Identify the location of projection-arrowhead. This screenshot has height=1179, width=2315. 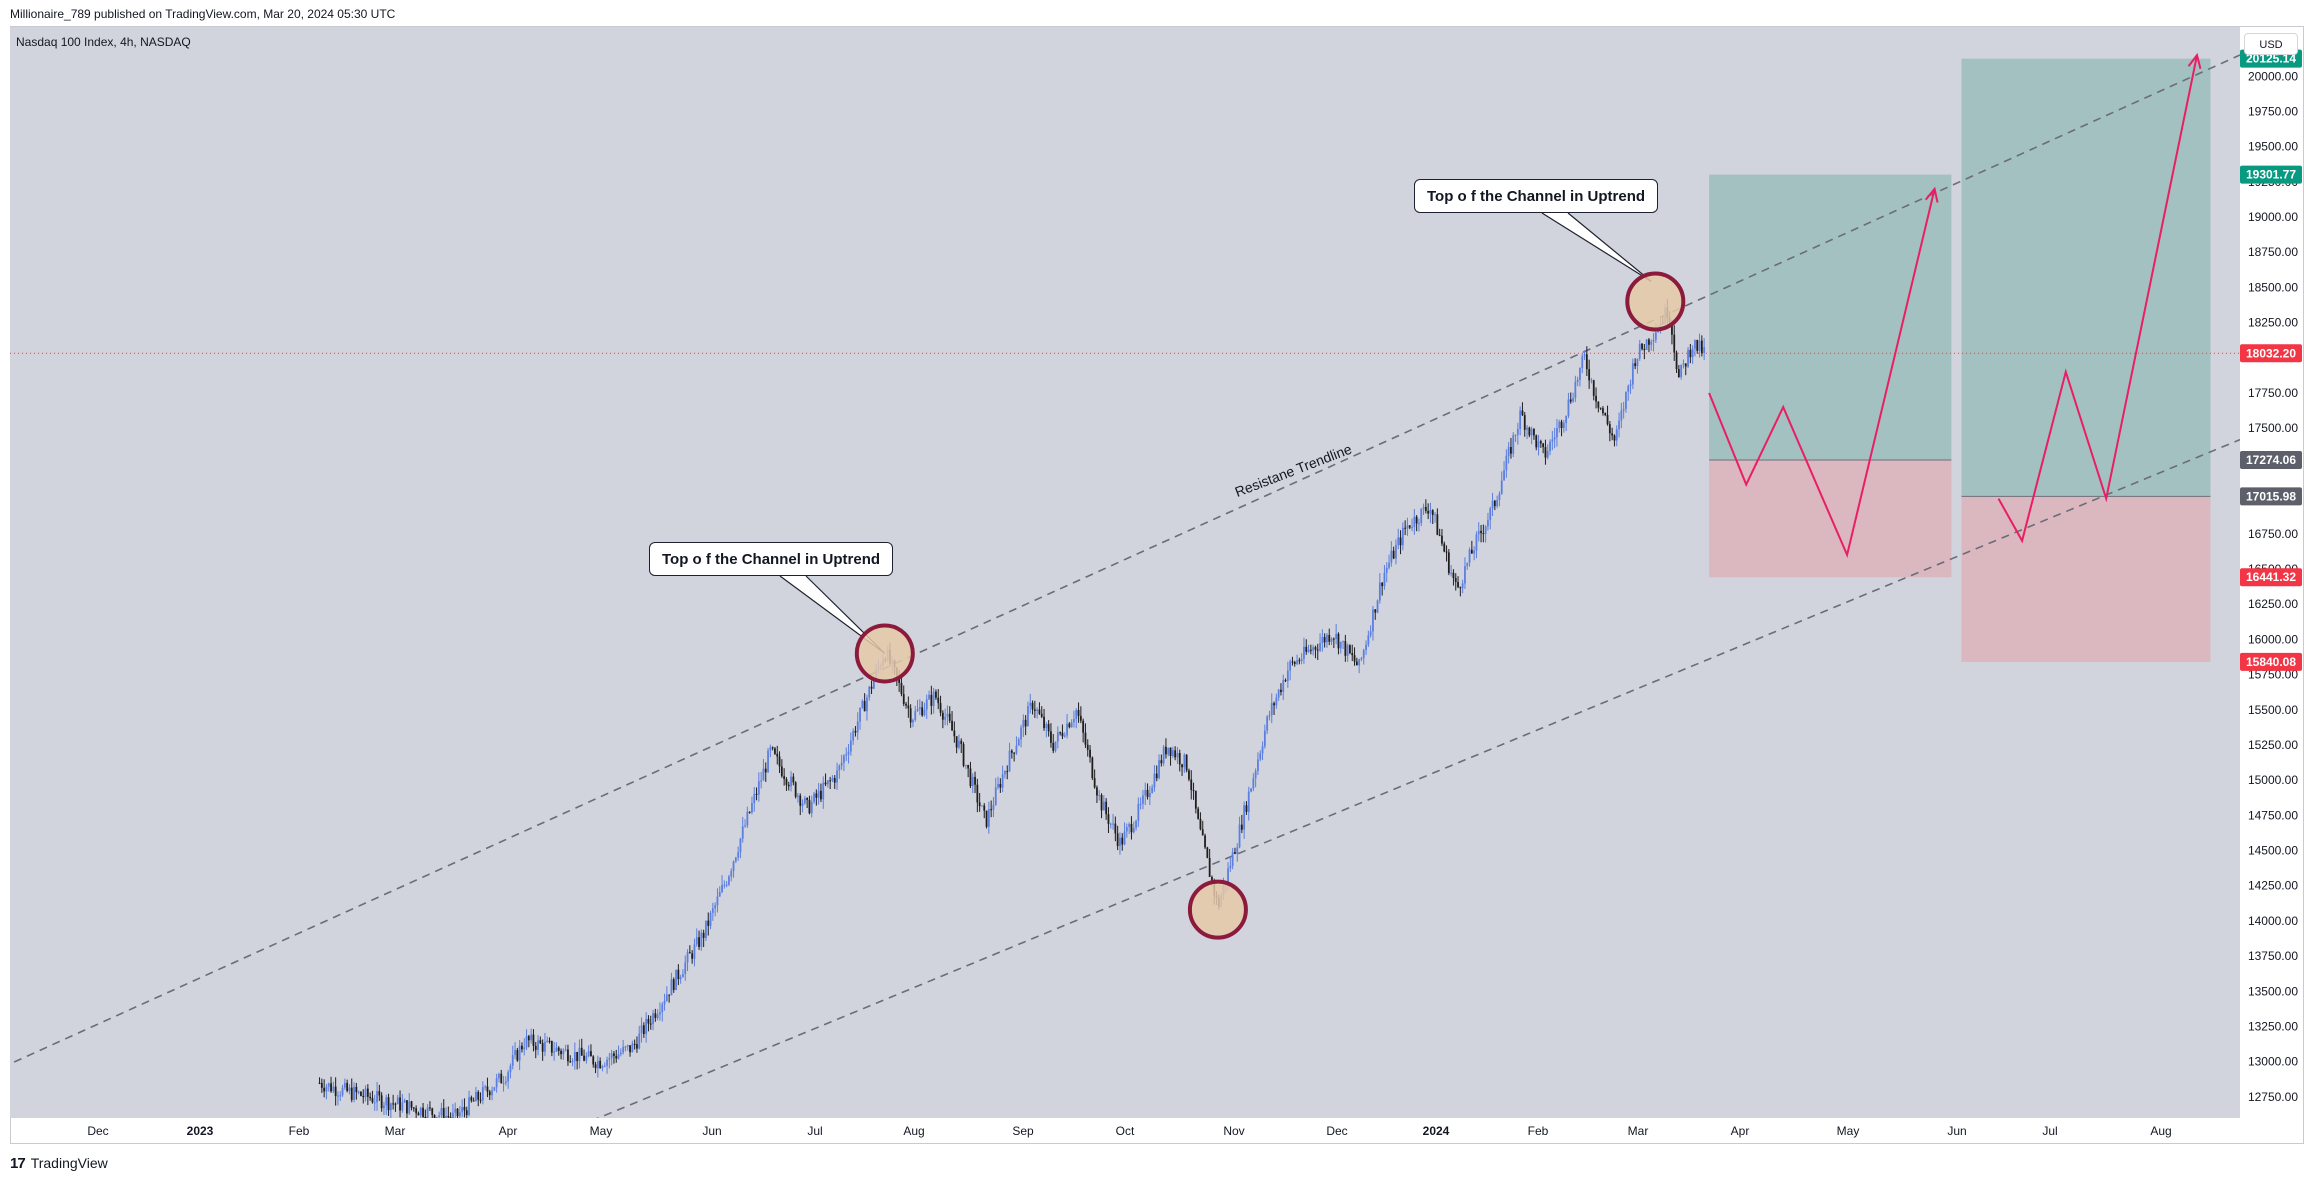
(1931, 194).